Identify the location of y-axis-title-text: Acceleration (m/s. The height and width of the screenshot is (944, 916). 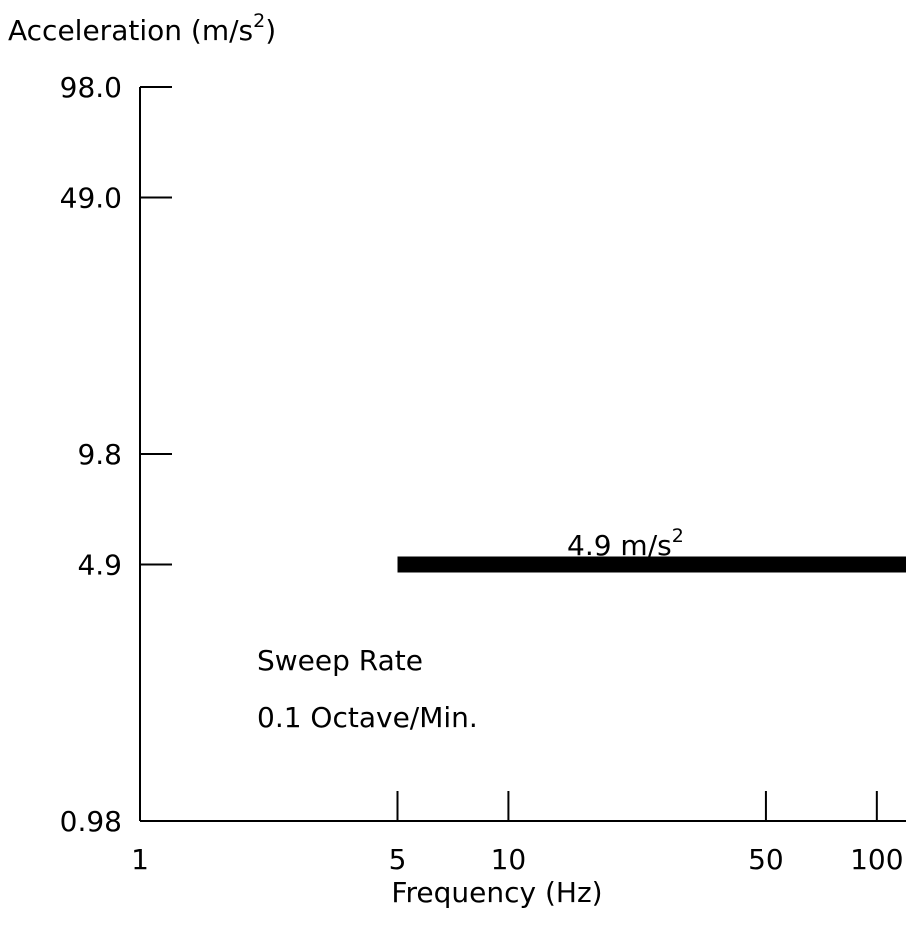
(130, 30).